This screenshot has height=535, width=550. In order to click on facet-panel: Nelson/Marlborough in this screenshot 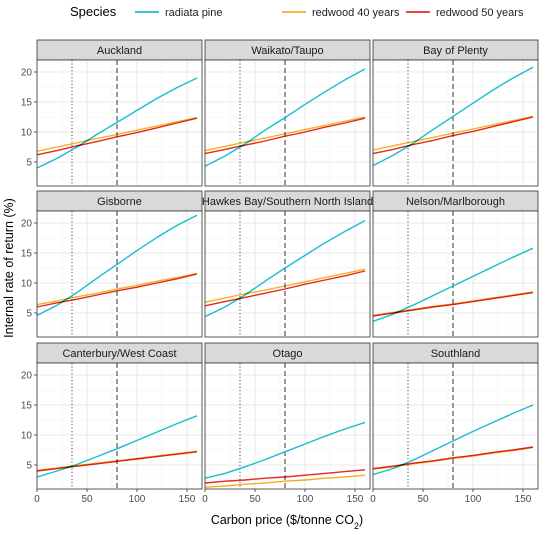, I will do `click(455, 264)`.